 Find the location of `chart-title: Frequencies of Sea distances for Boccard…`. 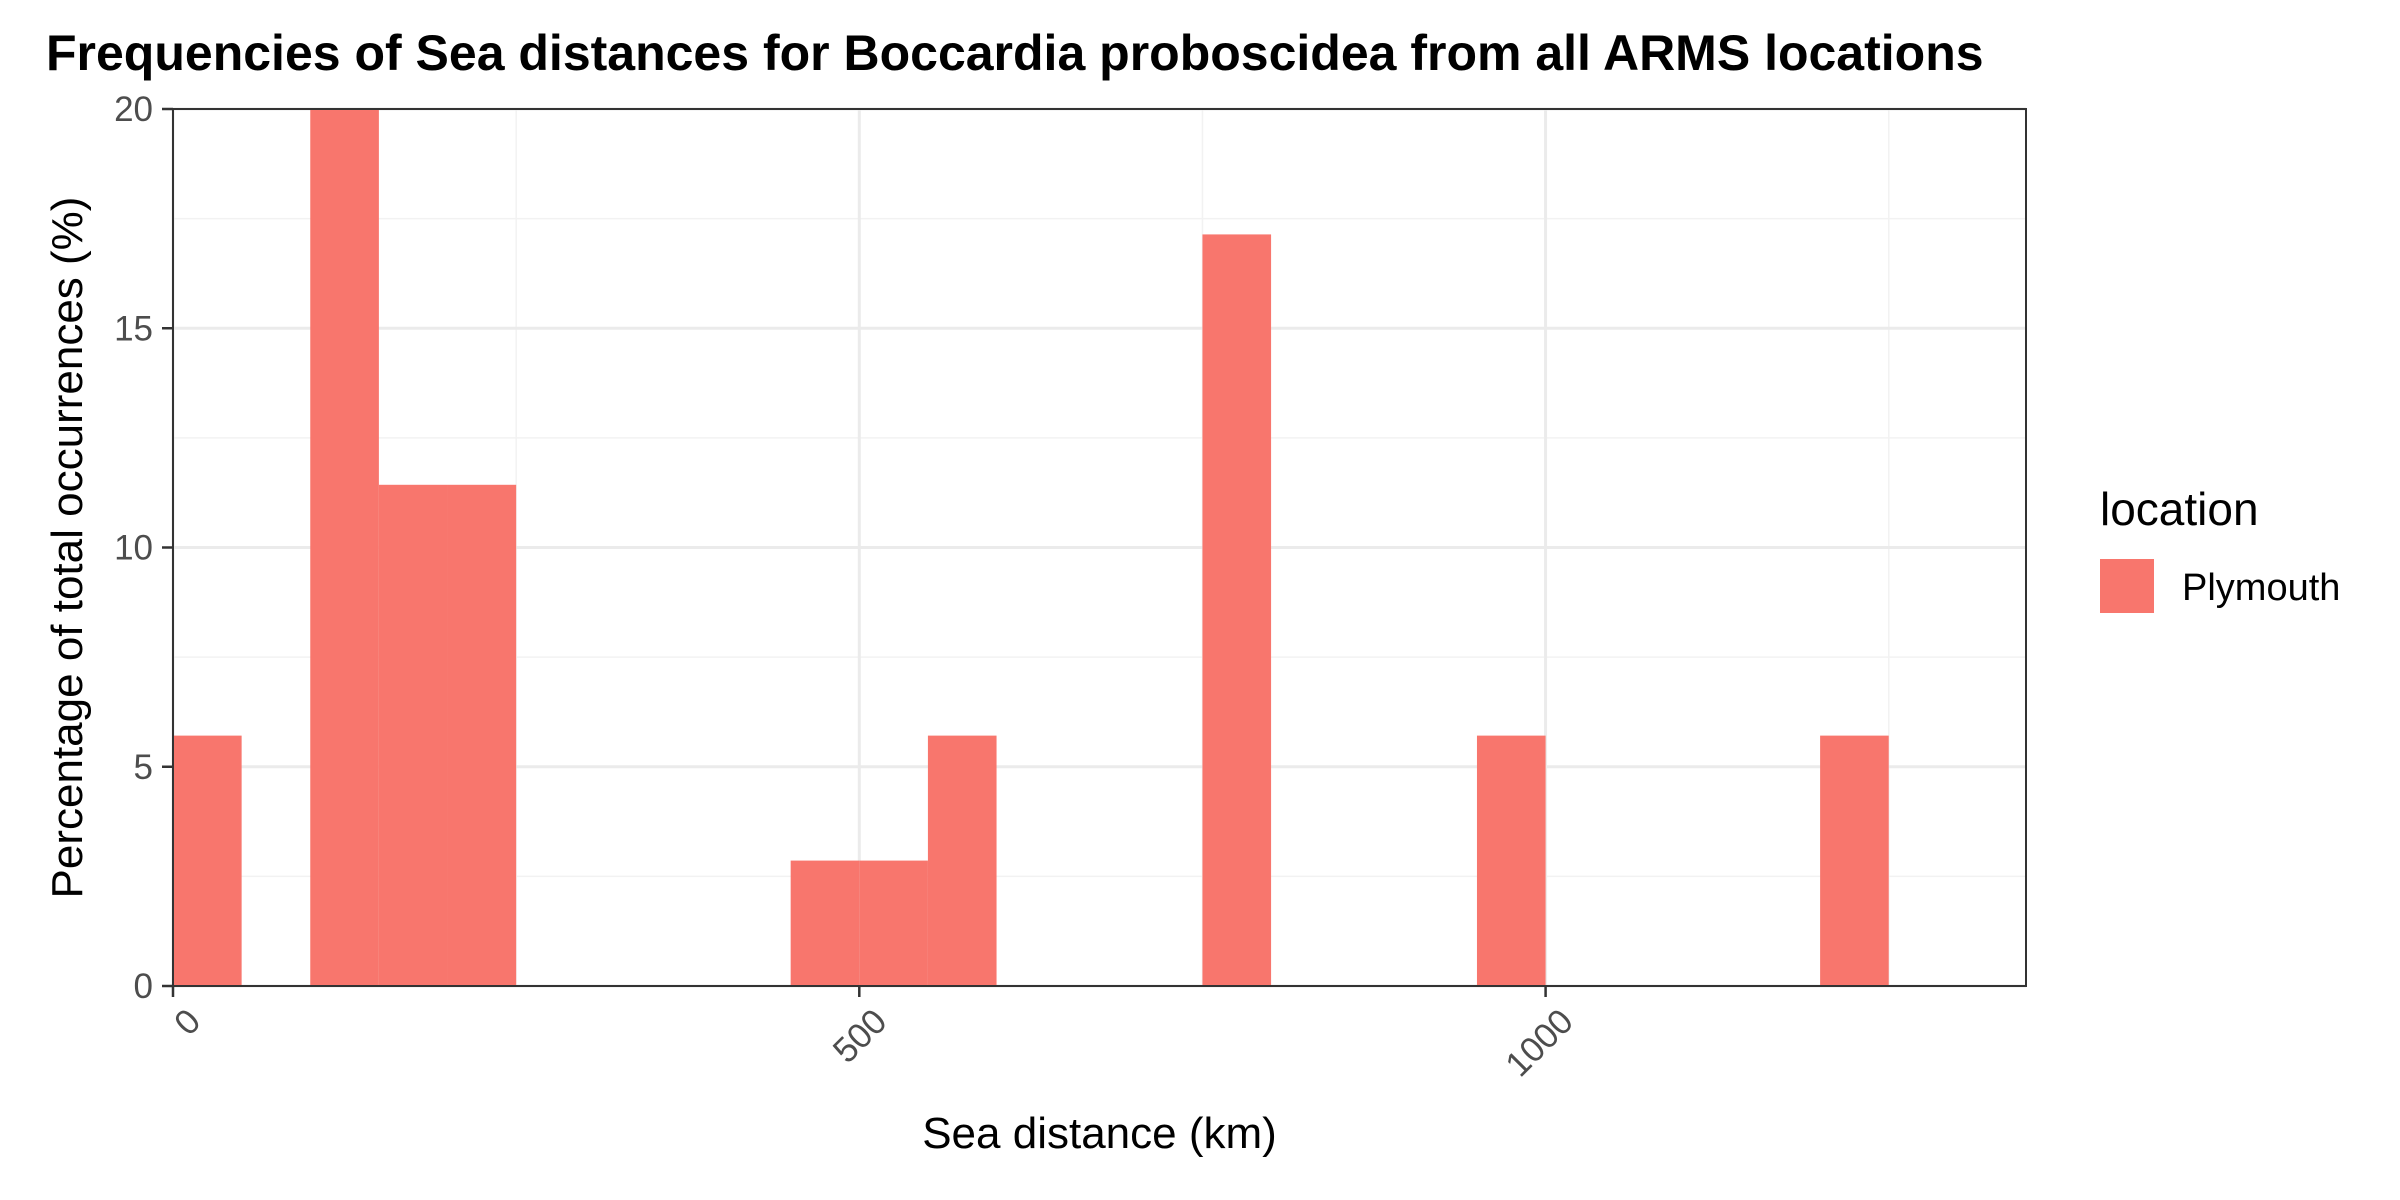

chart-title: Frequencies of Sea distances for Boccard… is located at coordinates (1015, 53).